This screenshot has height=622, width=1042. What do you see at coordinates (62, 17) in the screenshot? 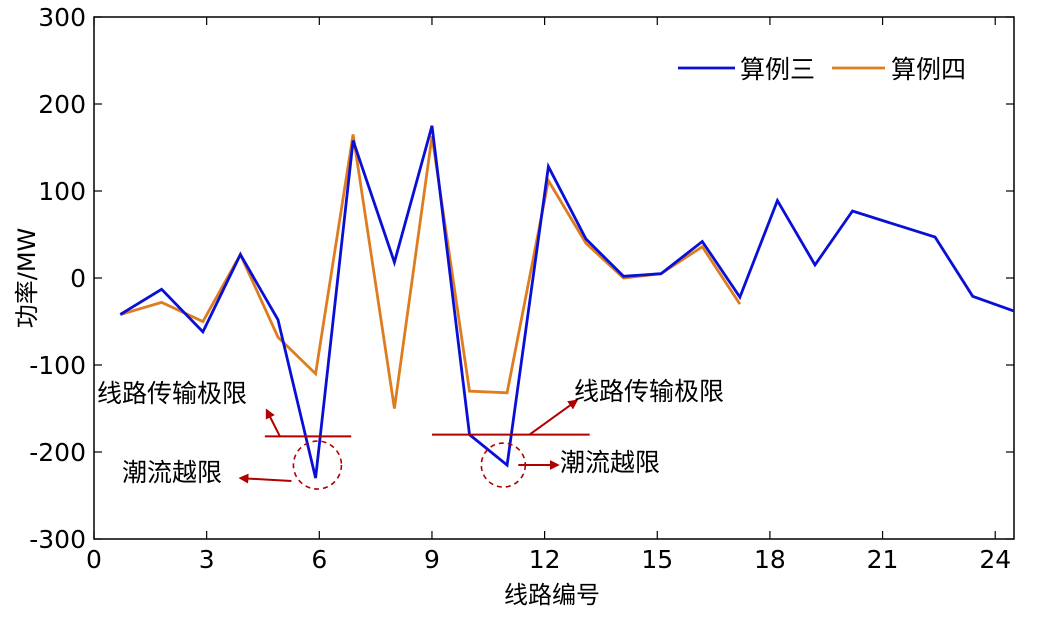
I see `y-tick-label: 300` at bounding box center [62, 17].